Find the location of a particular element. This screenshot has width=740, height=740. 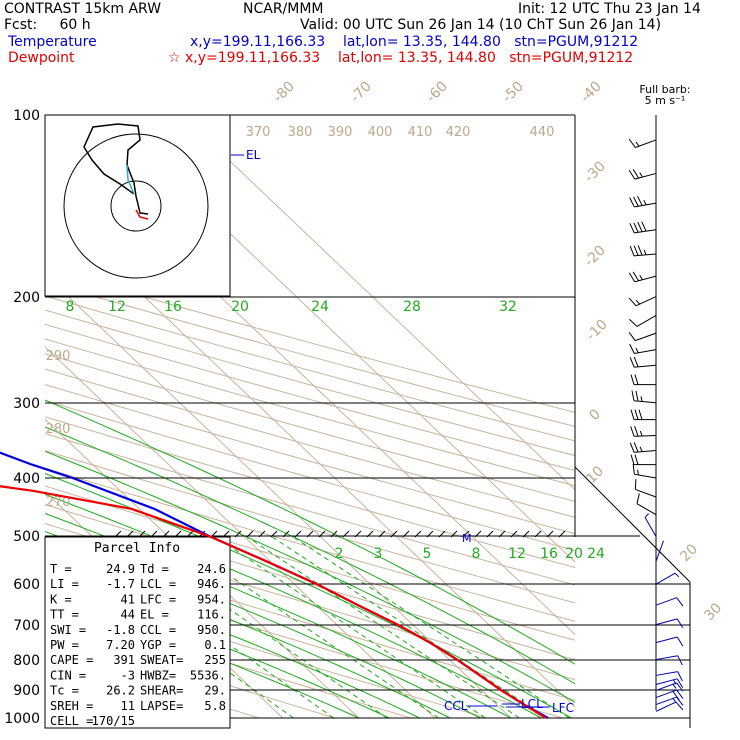

moist-adiabat-label: 20 is located at coordinates (240, 307).